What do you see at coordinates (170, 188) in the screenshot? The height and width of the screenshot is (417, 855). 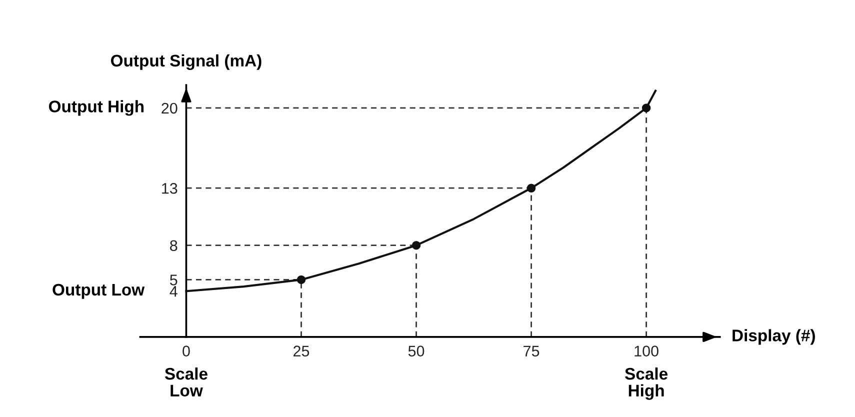 I see `y-tick-label: 13` at bounding box center [170, 188].